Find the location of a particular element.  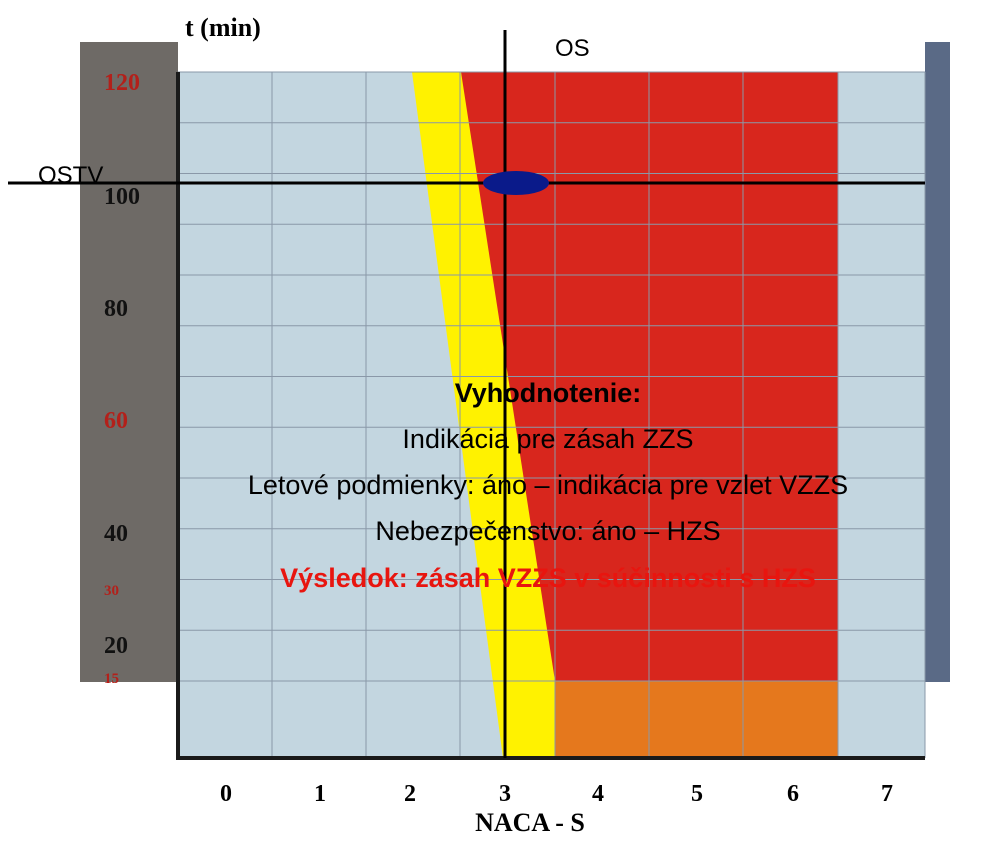

x-tick-label: 3 is located at coordinates (505, 794).